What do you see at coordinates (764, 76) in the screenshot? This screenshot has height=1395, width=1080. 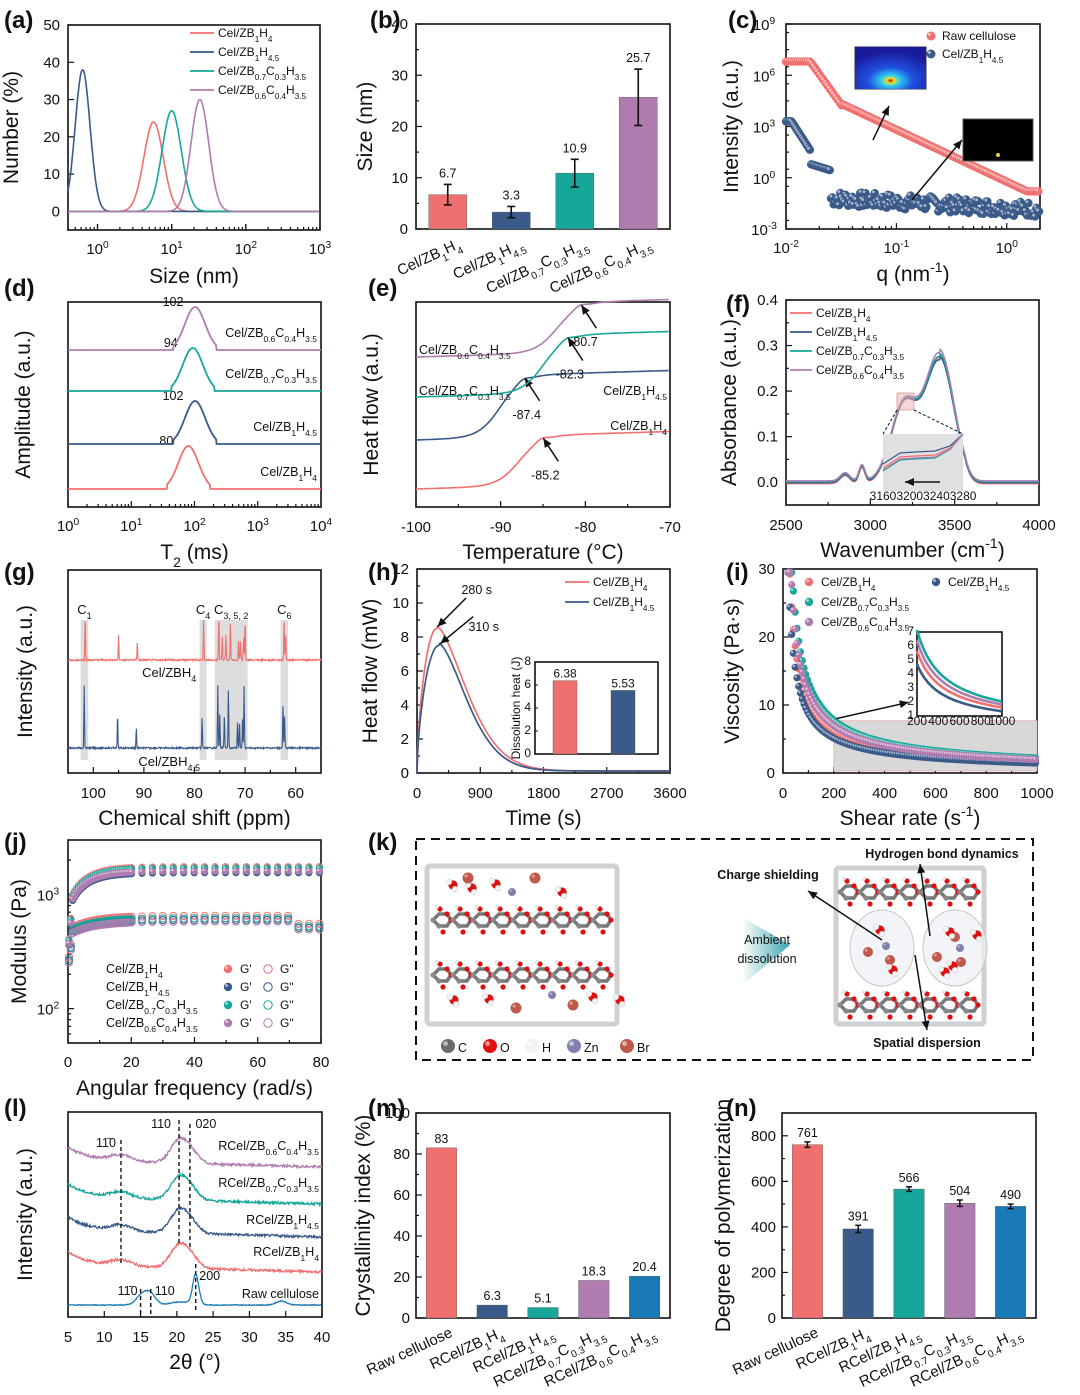 I see `y-tick-label: 106` at bounding box center [764, 76].